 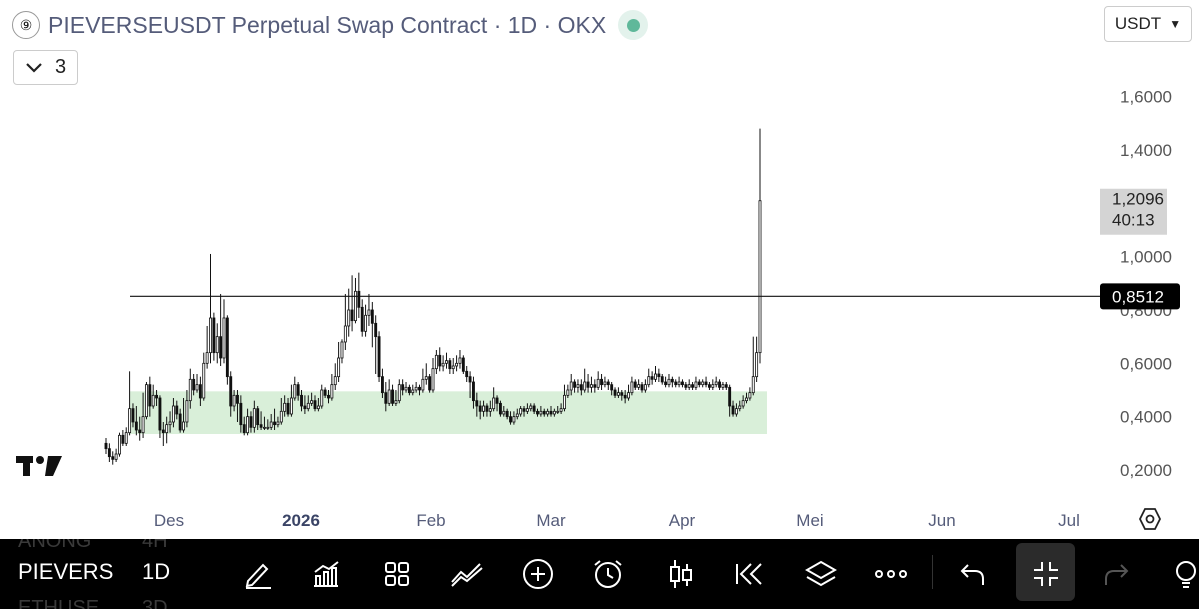 I want to click on fullscreen-exit-button, so click(x=1045, y=572).